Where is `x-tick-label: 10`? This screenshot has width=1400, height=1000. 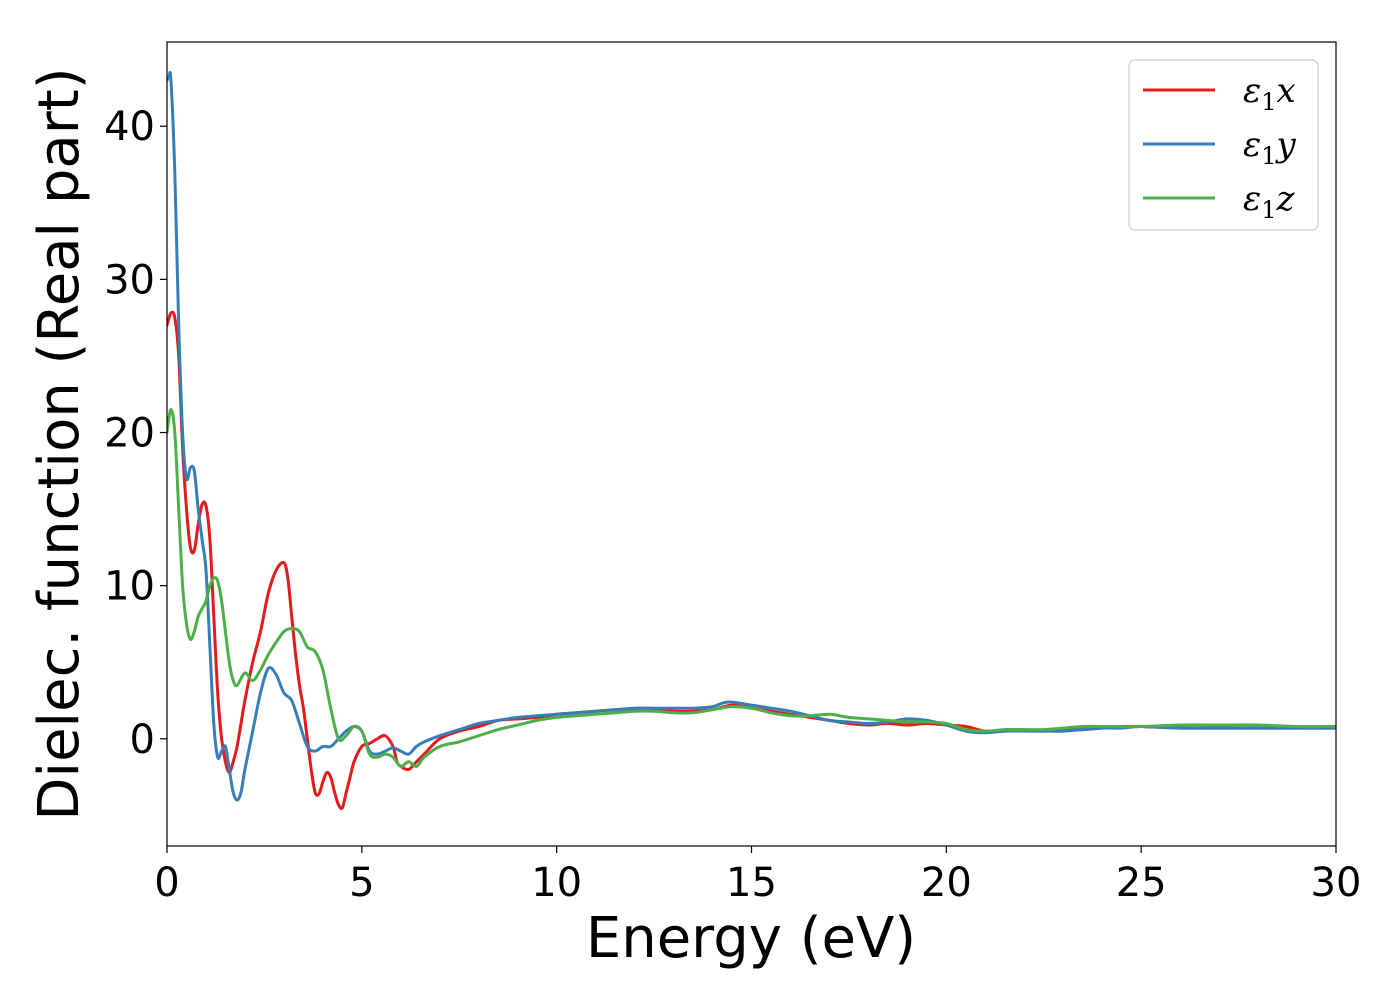 x-tick-label: 10 is located at coordinates (556, 883).